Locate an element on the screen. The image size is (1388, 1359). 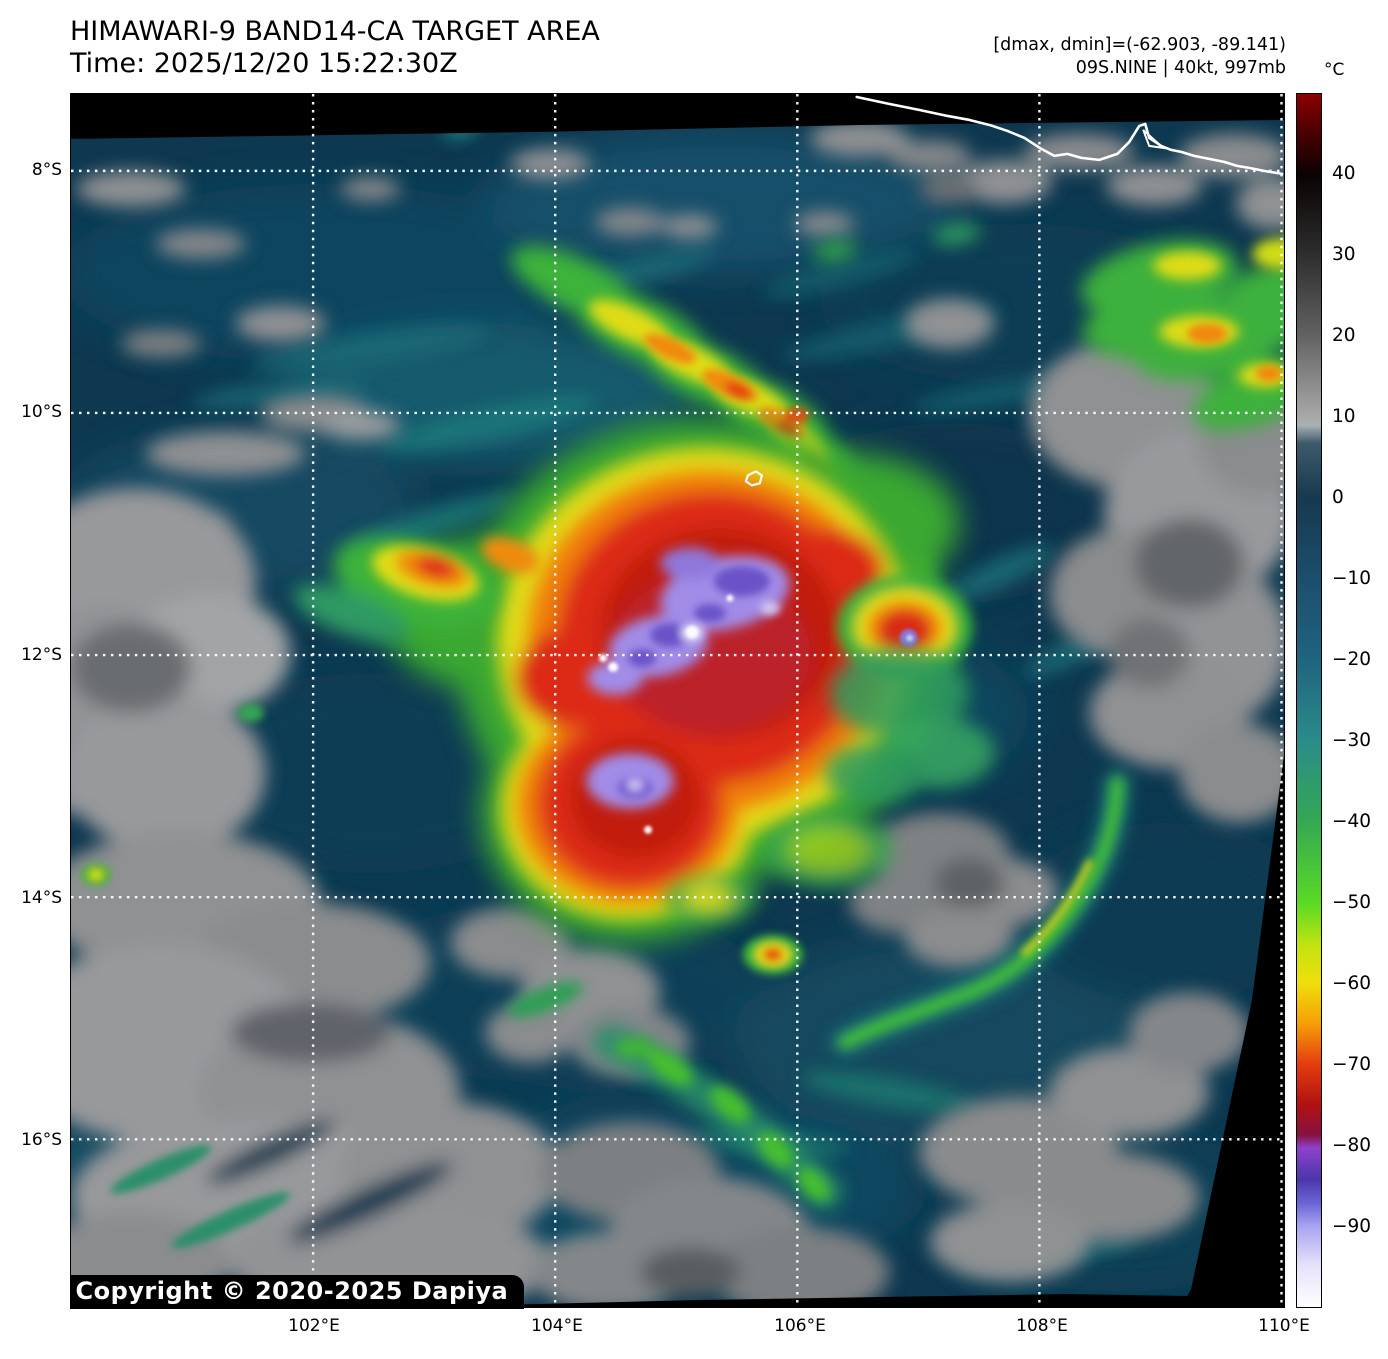
colorbar-unit-label: °C is located at coordinates (1334, 70).